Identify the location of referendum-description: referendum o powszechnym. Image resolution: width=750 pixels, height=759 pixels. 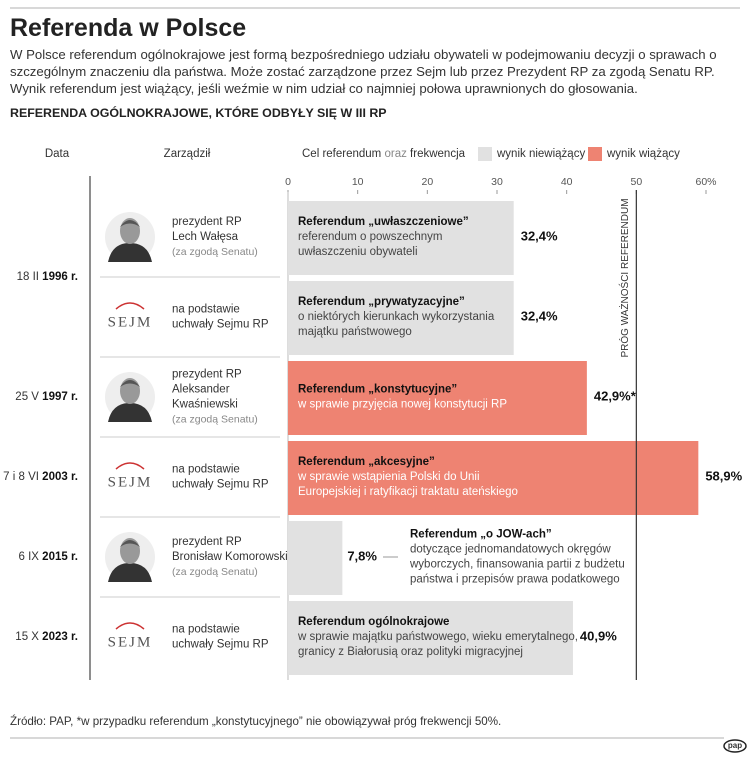
(370, 237).